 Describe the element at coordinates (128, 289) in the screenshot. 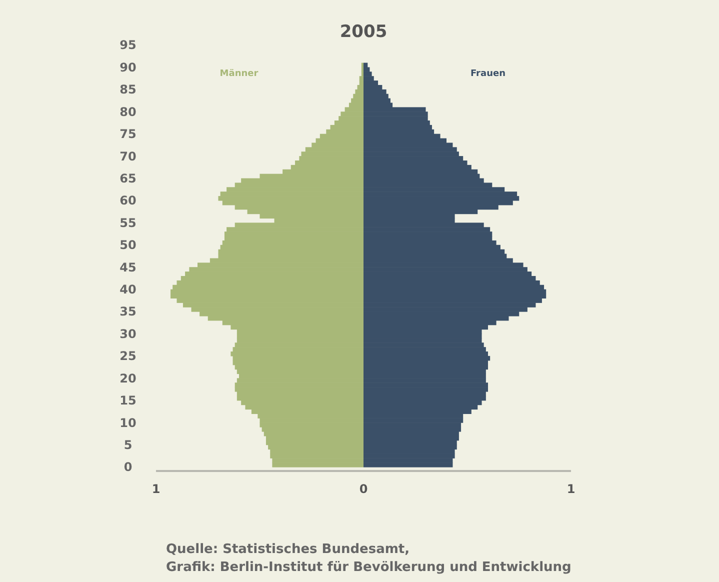

I see `y-tick-label: 40` at that location.